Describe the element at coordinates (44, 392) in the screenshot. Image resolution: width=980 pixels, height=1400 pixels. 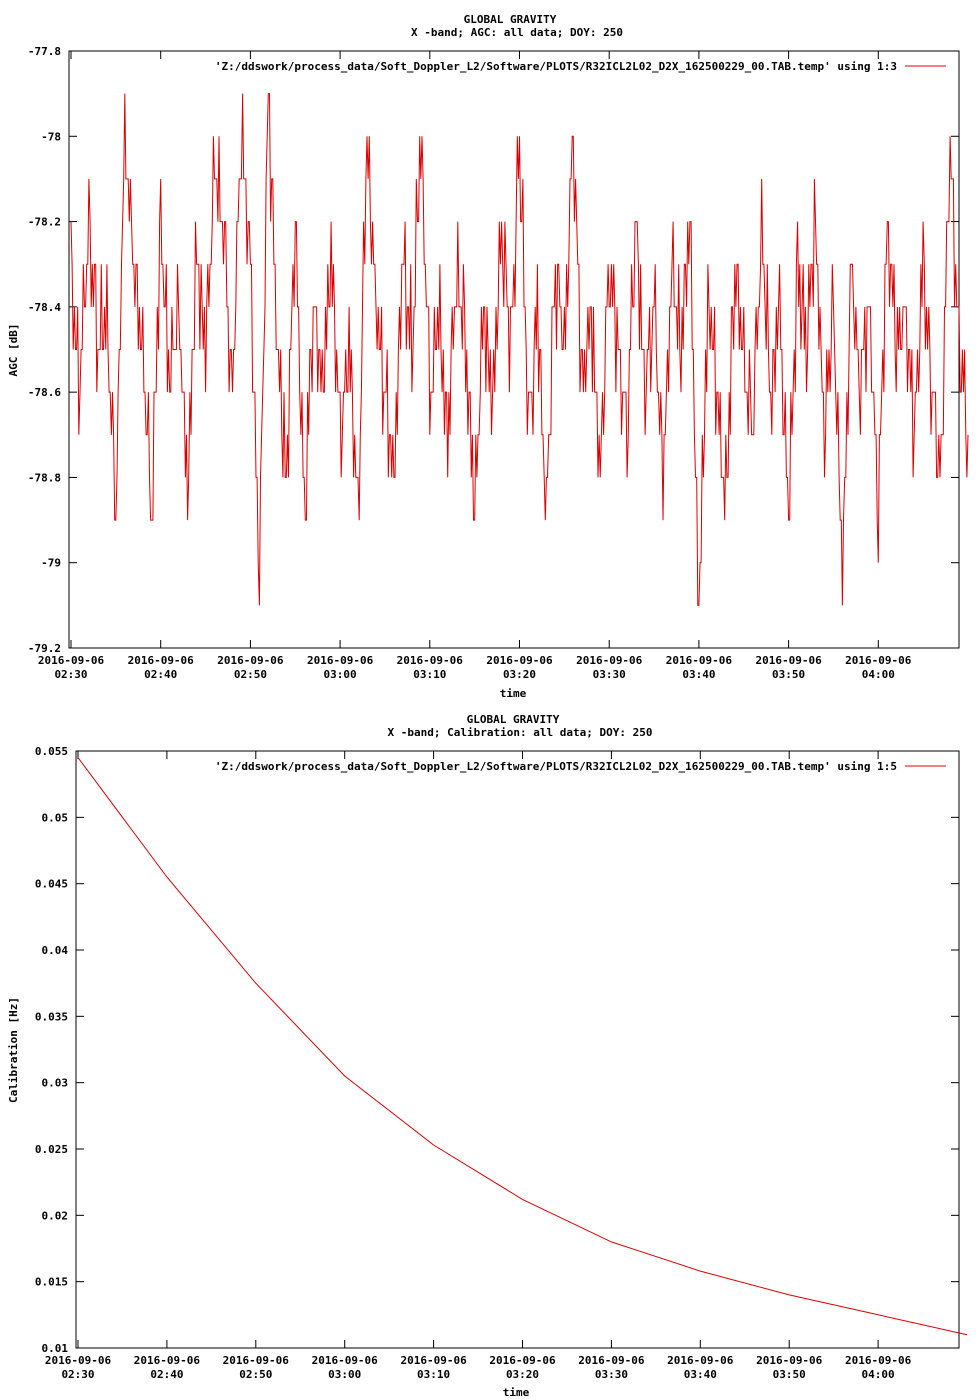
I see `agc-y-tick-label: -78.6` at that location.